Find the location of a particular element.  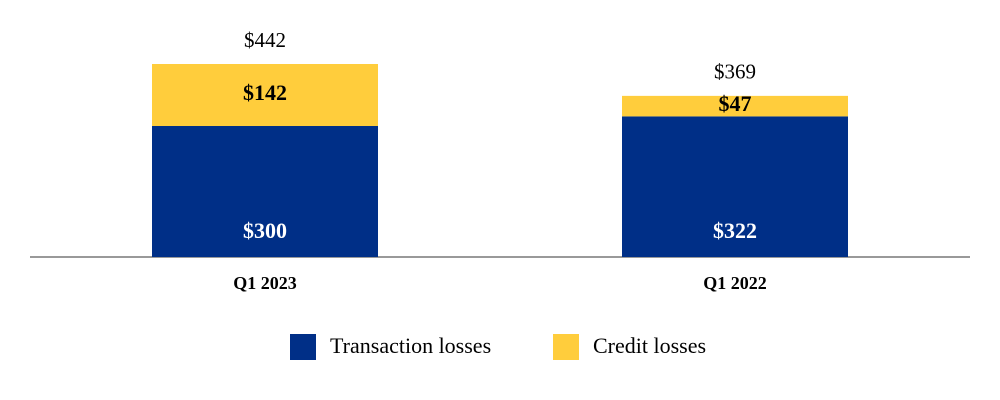

total-label: $369 is located at coordinates (735, 72).